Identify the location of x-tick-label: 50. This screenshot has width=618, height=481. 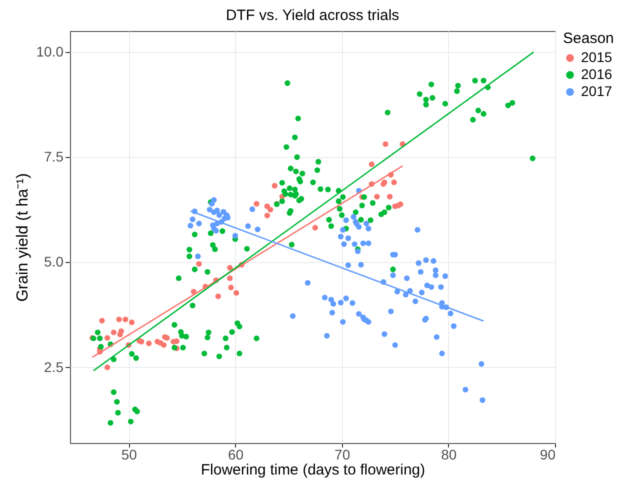
(129, 454).